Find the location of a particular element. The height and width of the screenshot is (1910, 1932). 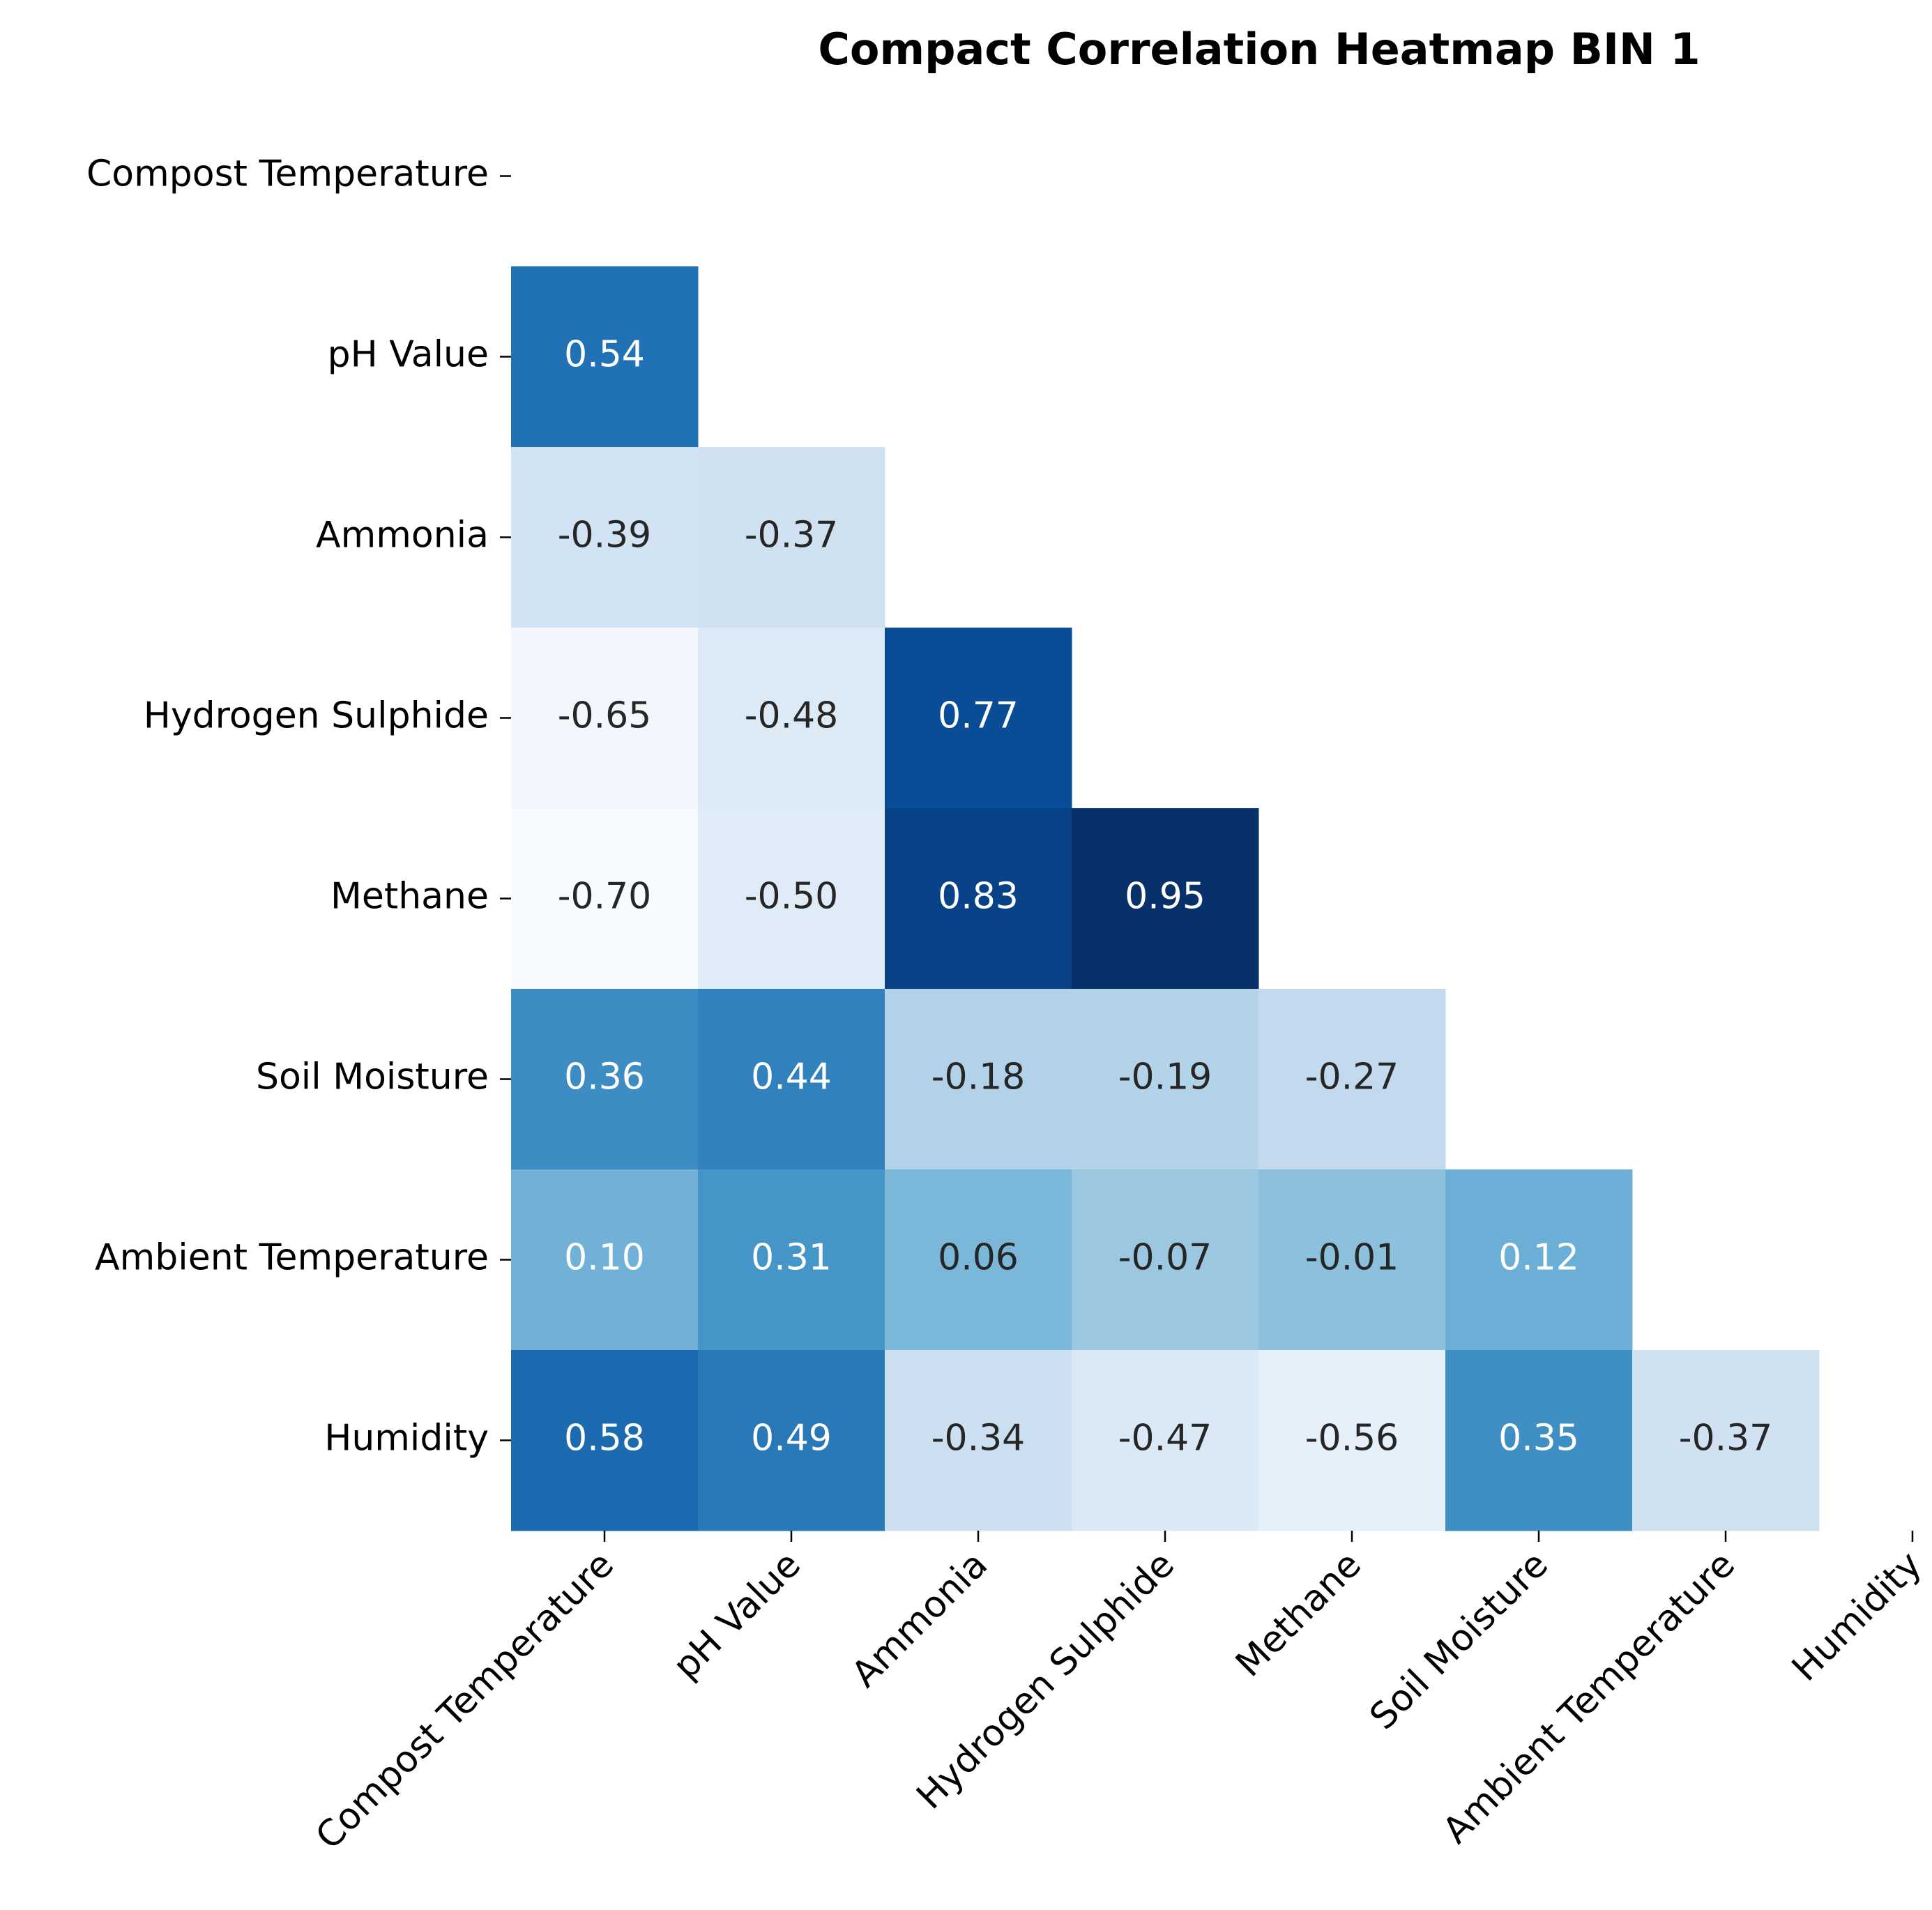

cell-label: 0.36 is located at coordinates (604, 1077).